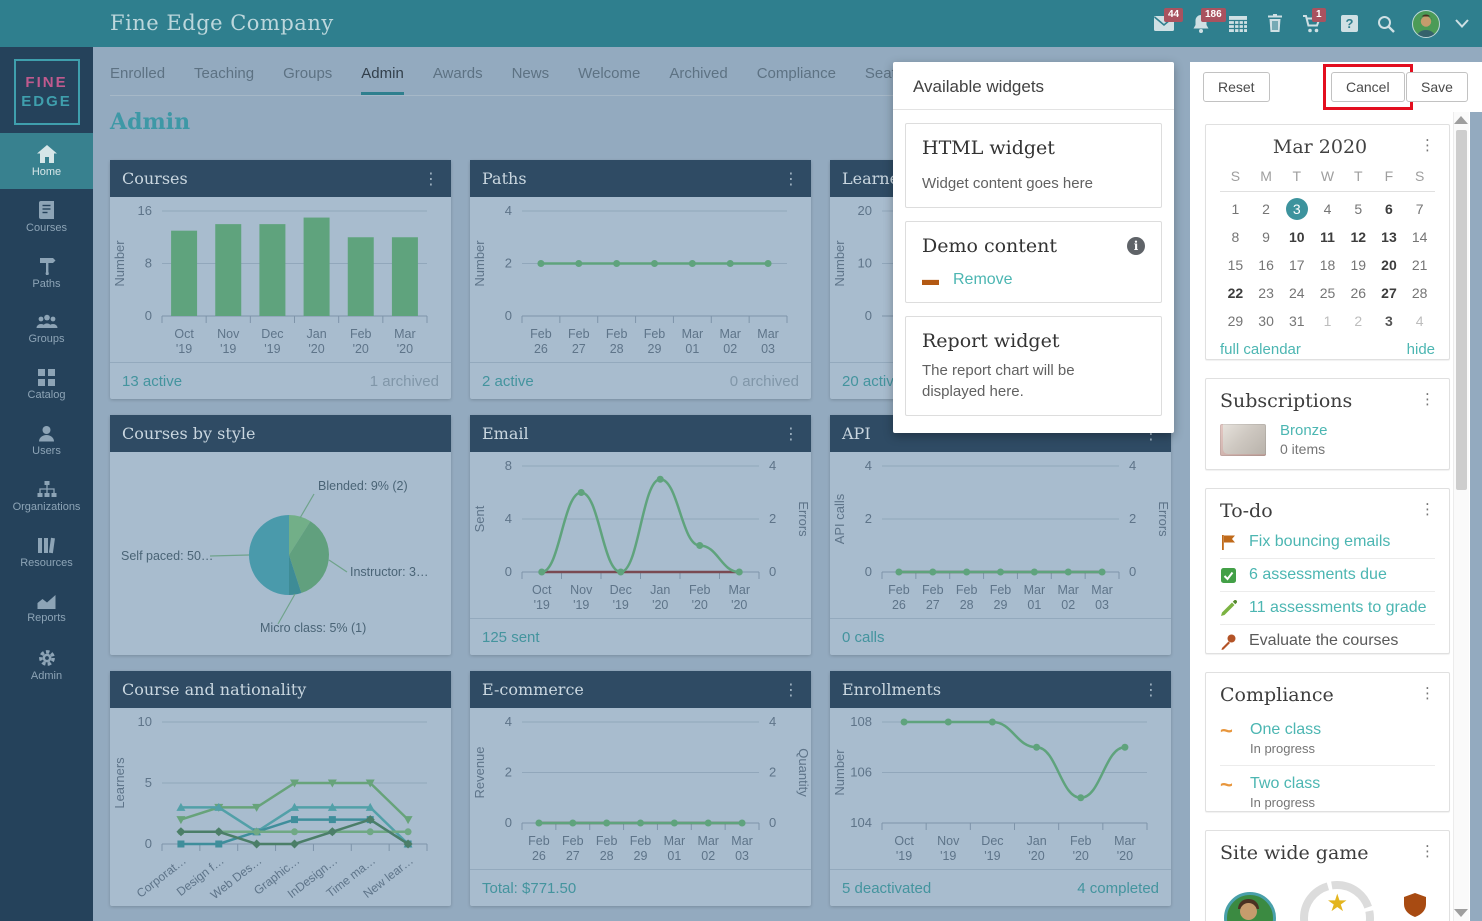  What do you see at coordinates (1419, 209) in the screenshot?
I see `calendar-day: 7` at bounding box center [1419, 209].